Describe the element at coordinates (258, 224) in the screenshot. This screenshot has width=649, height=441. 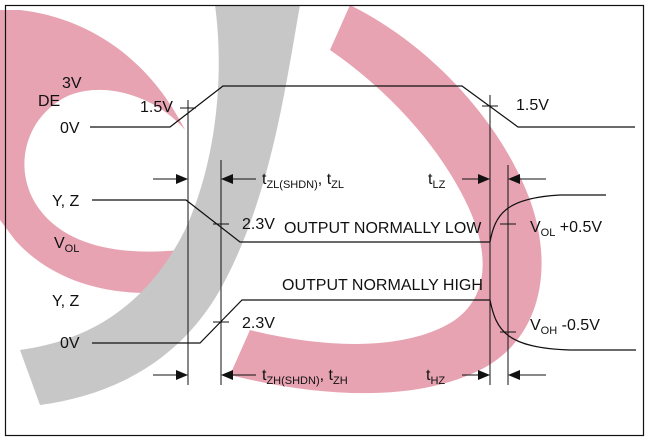
I see `yz-low-threshold-label: 2.3V` at that location.